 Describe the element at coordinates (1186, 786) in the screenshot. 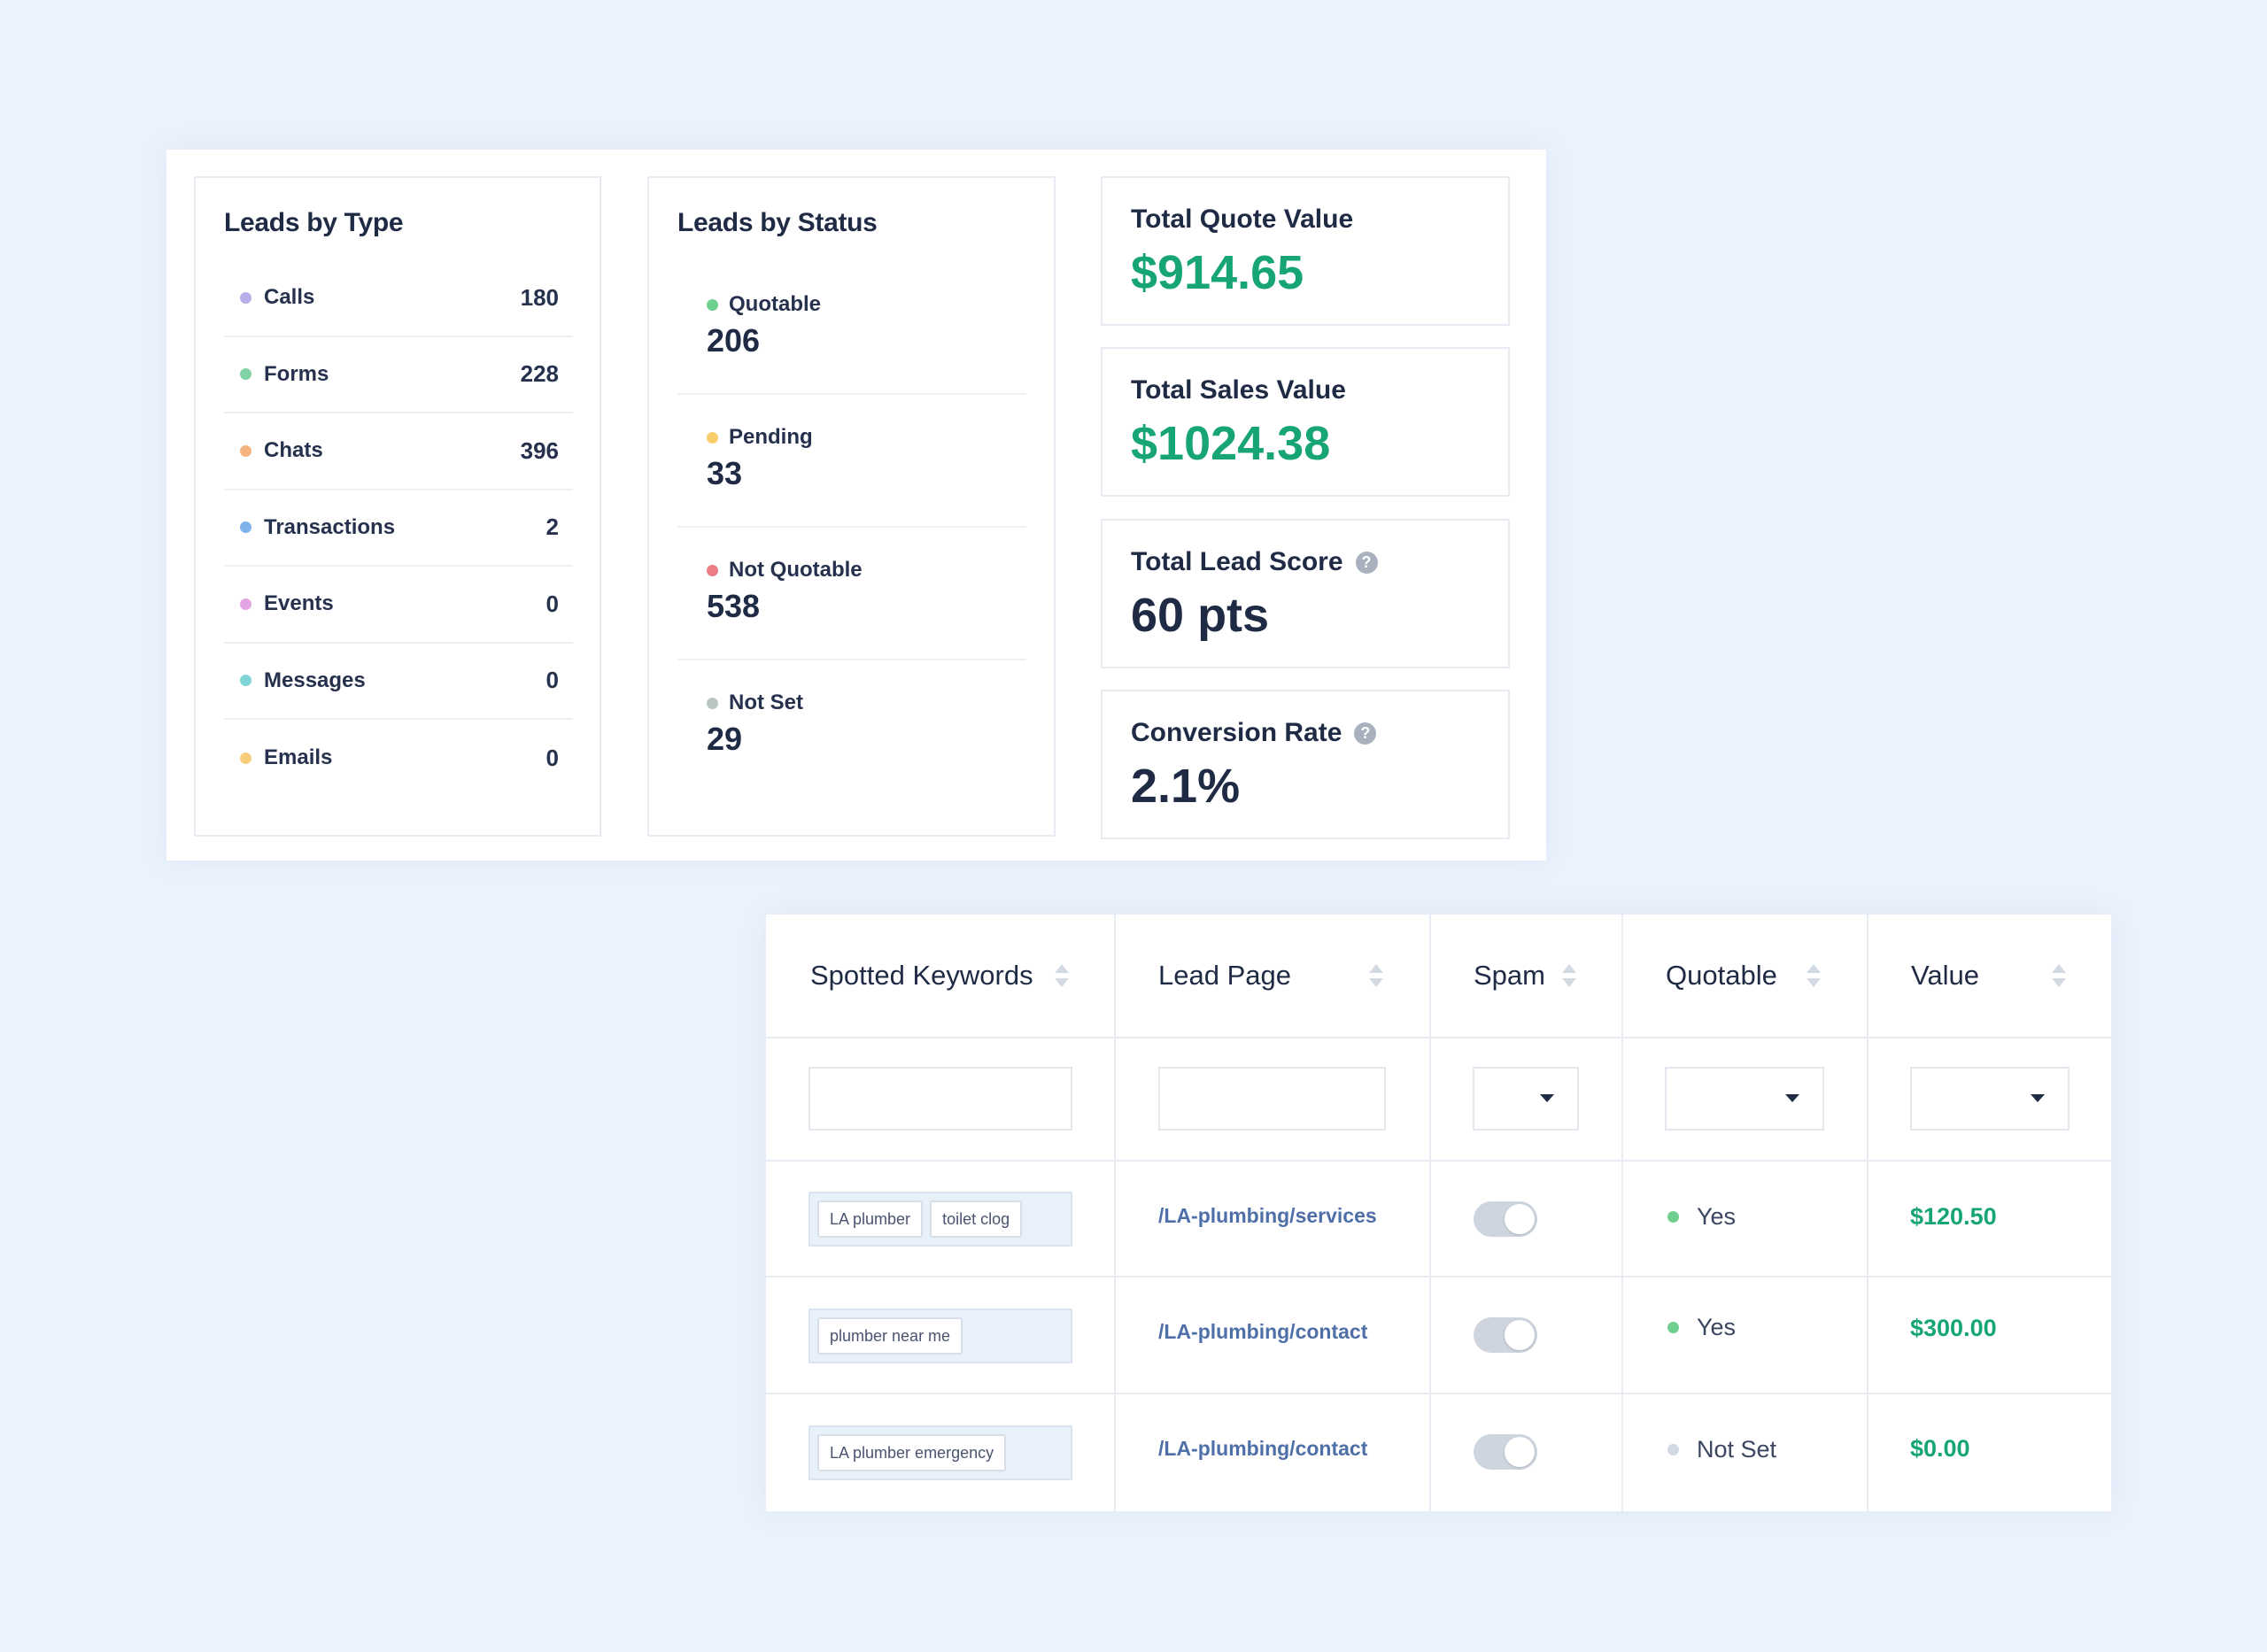

I see `metric-value: 2.1%` at that location.